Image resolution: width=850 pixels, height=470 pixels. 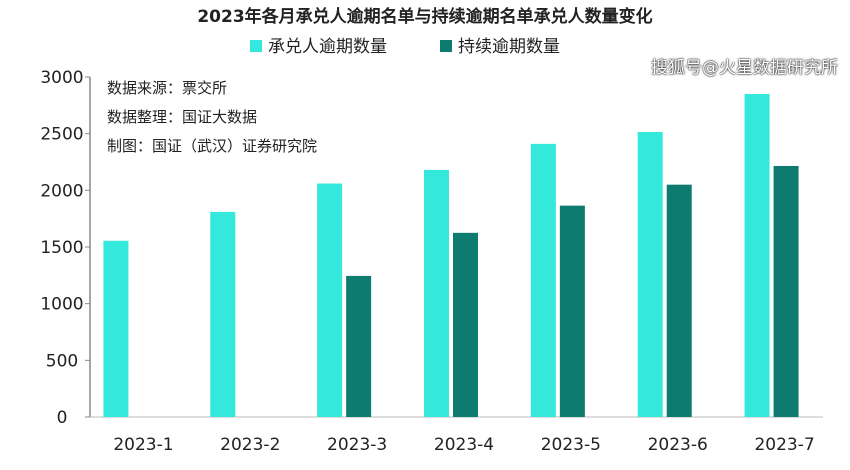 What do you see at coordinates (250, 445) in the screenshot?
I see `x-tick-label: 2023-2` at bounding box center [250, 445].